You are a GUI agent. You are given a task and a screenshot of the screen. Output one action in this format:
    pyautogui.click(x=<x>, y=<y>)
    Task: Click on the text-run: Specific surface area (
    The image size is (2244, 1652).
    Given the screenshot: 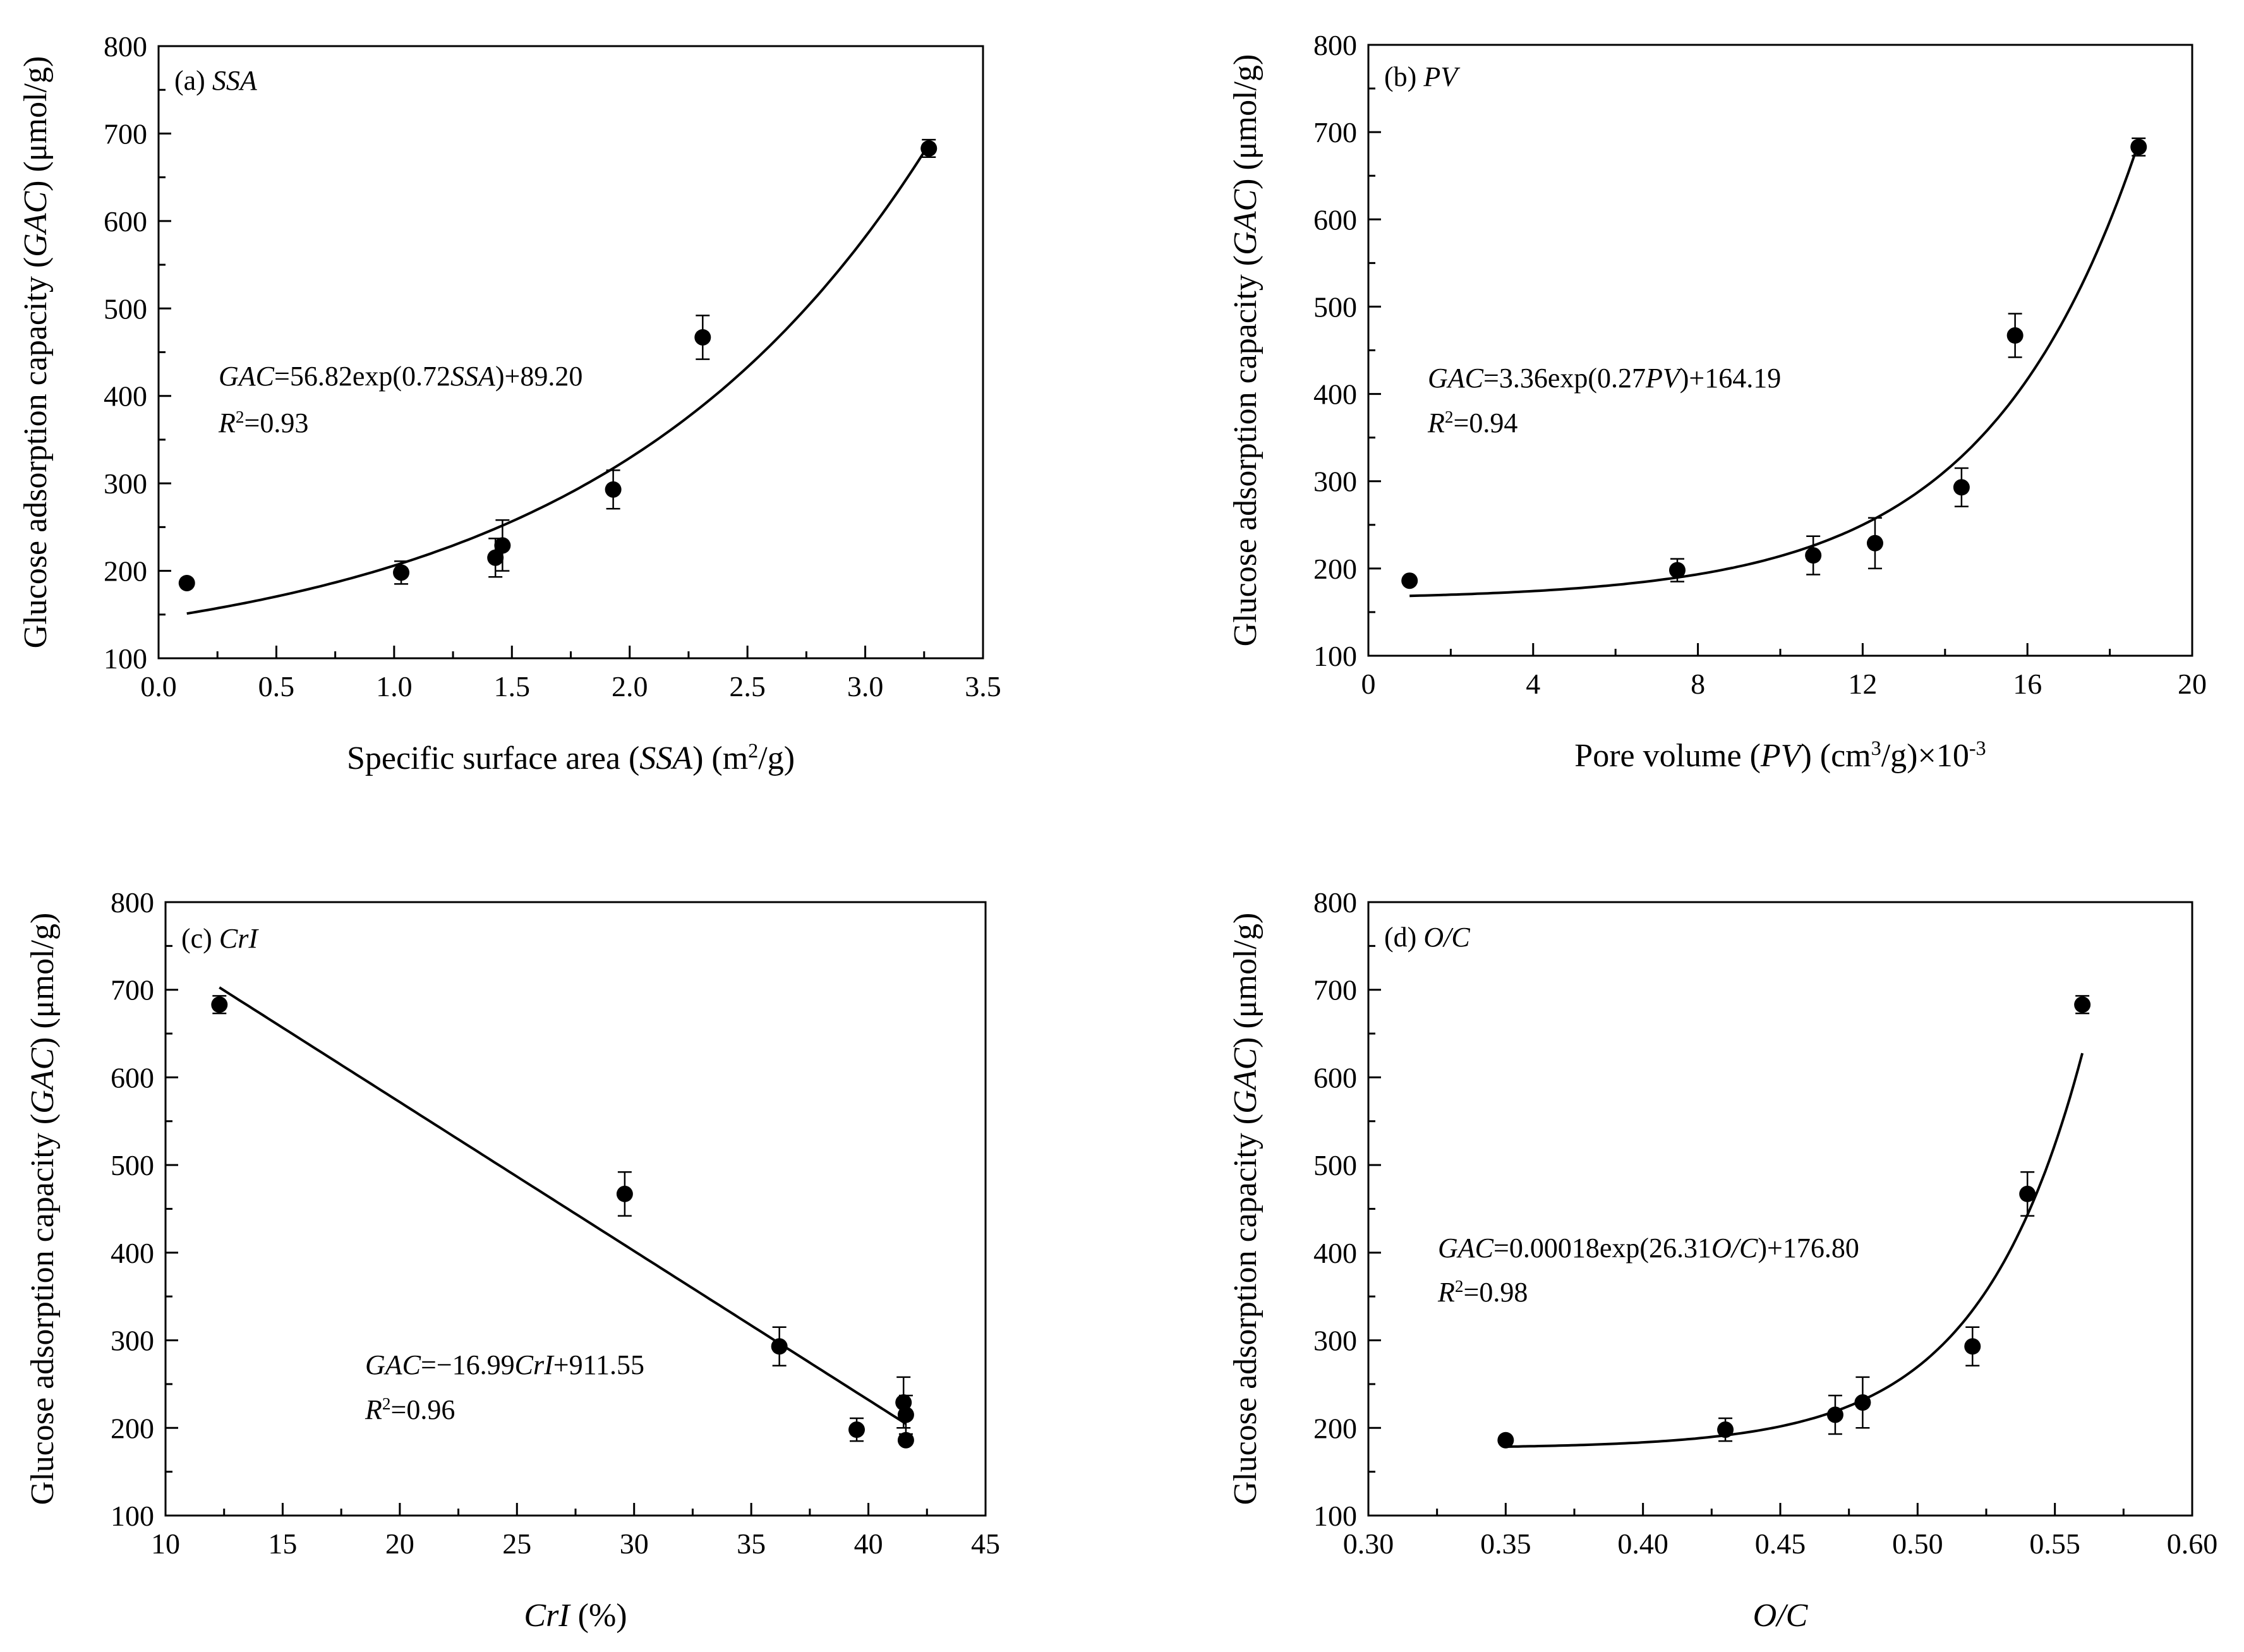 What is the action you would take?
    pyautogui.click(x=493, y=758)
    